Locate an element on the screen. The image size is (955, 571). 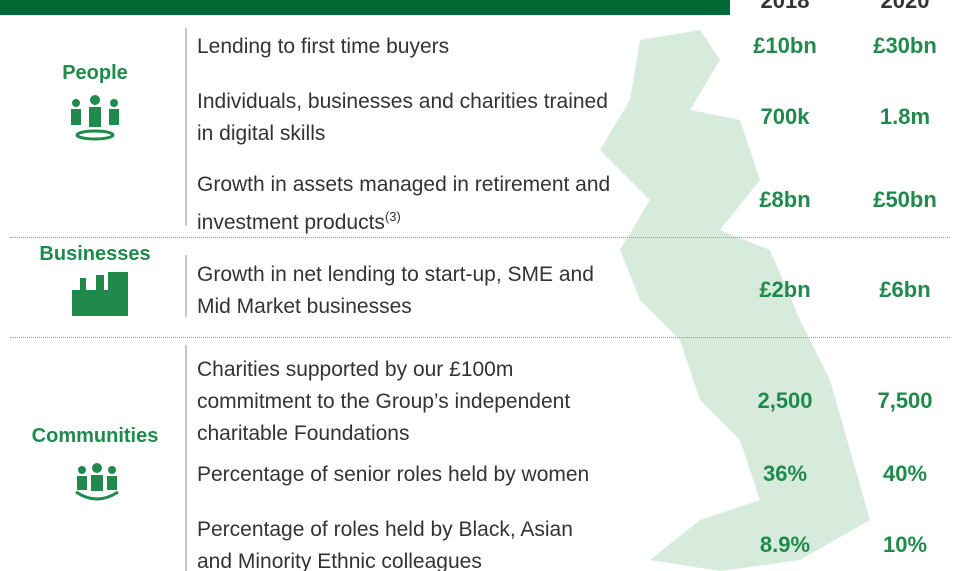
metric-value: 40% is located at coordinates (905, 473).